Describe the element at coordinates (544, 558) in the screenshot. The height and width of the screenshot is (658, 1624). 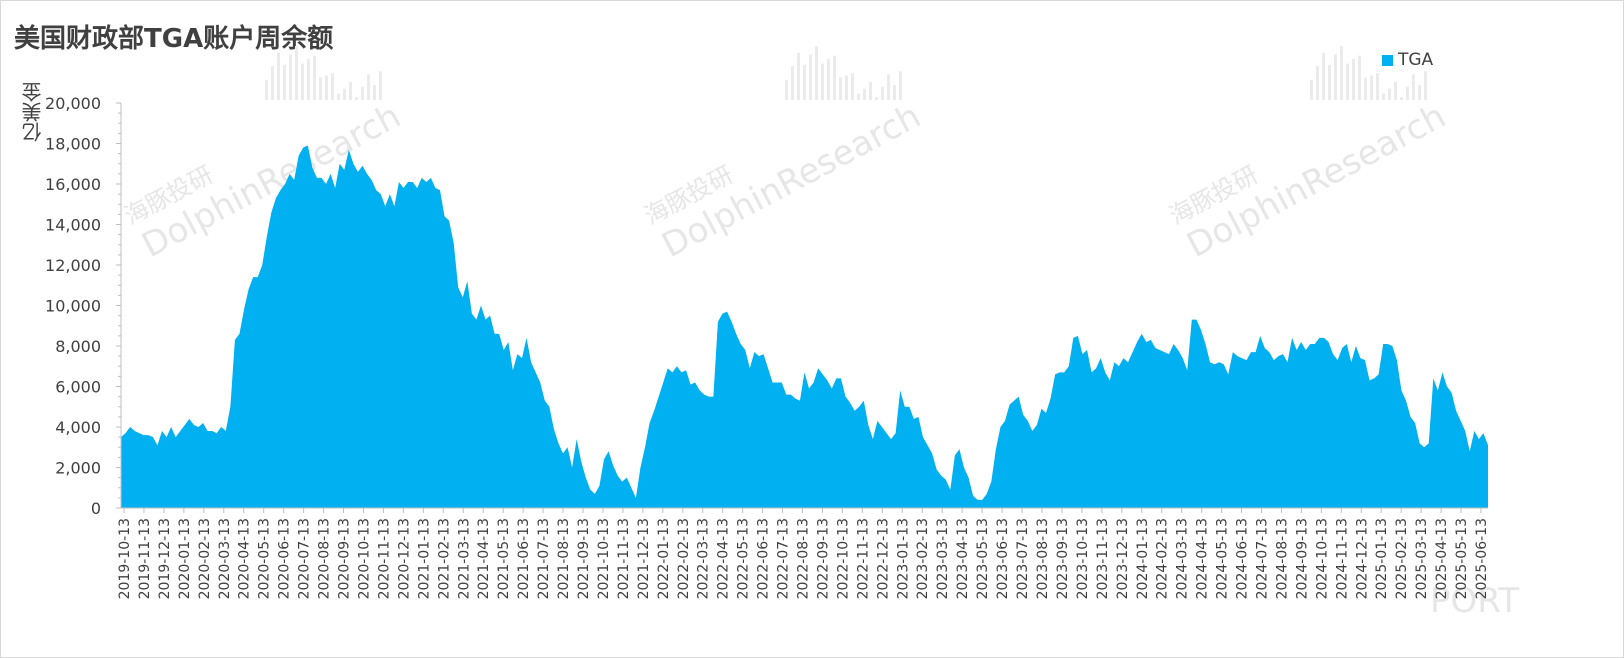
I see `x-tick-label: 2021-07-13` at that location.